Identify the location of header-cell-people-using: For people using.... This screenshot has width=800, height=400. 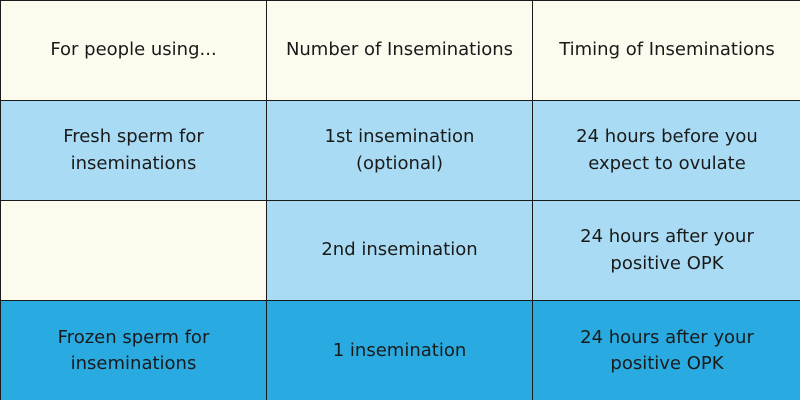
(134, 51).